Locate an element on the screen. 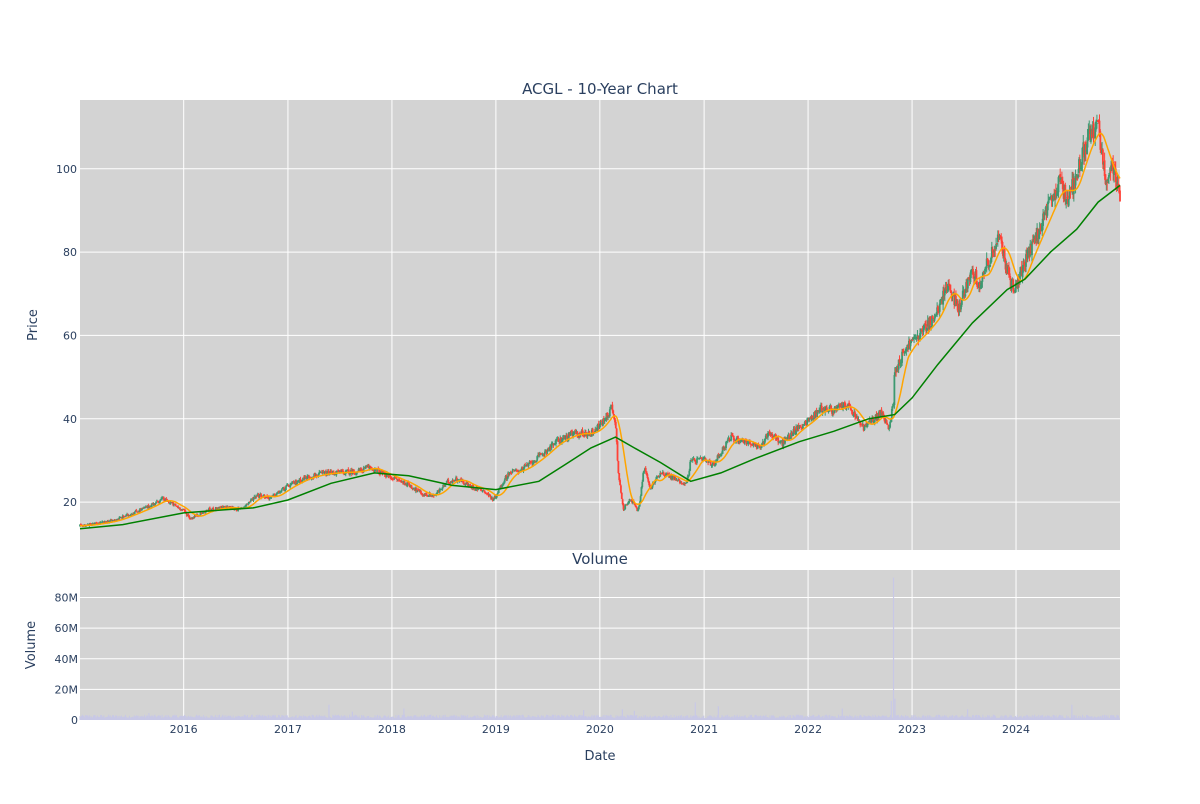  volume-tick-label: 40M is located at coordinates (67, 659).